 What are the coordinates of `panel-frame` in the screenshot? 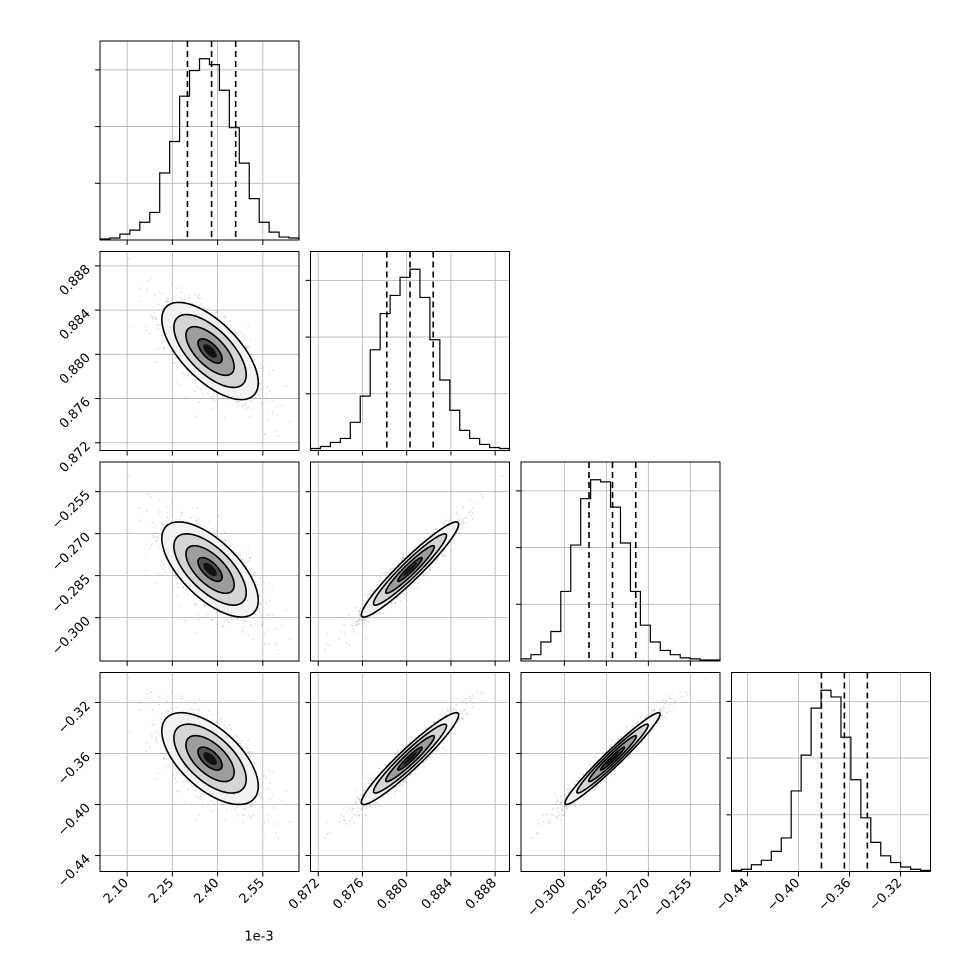 It's located at (199, 351).